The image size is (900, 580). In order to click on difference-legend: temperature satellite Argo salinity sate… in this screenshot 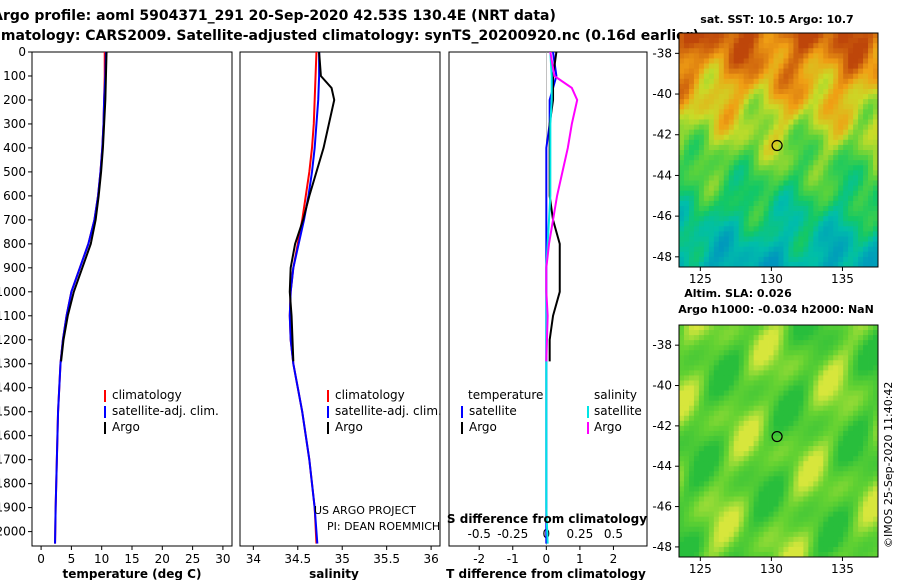, I will do `click(551, 411)`.